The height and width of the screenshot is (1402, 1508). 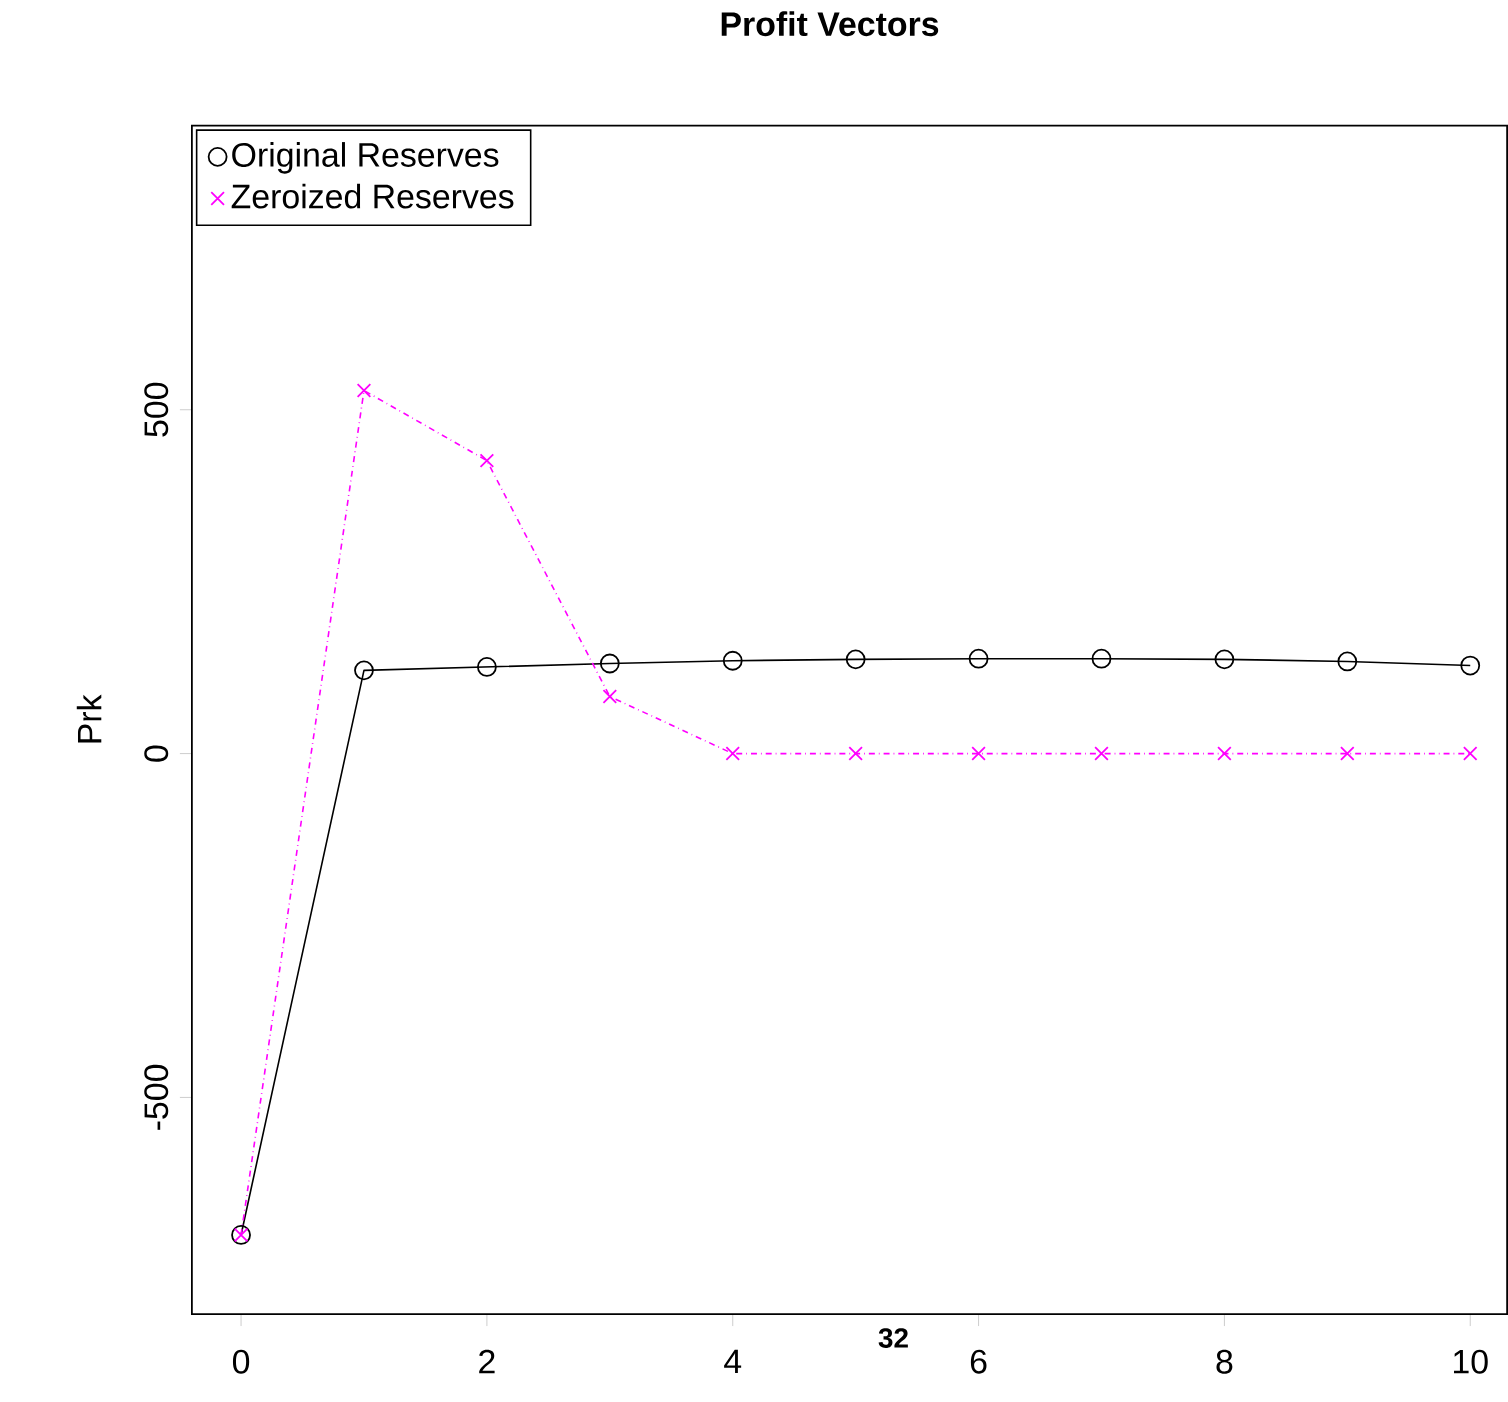 What do you see at coordinates (156, 1097) in the screenshot?
I see `y-tick-label: -500` at bounding box center [156, 1097].